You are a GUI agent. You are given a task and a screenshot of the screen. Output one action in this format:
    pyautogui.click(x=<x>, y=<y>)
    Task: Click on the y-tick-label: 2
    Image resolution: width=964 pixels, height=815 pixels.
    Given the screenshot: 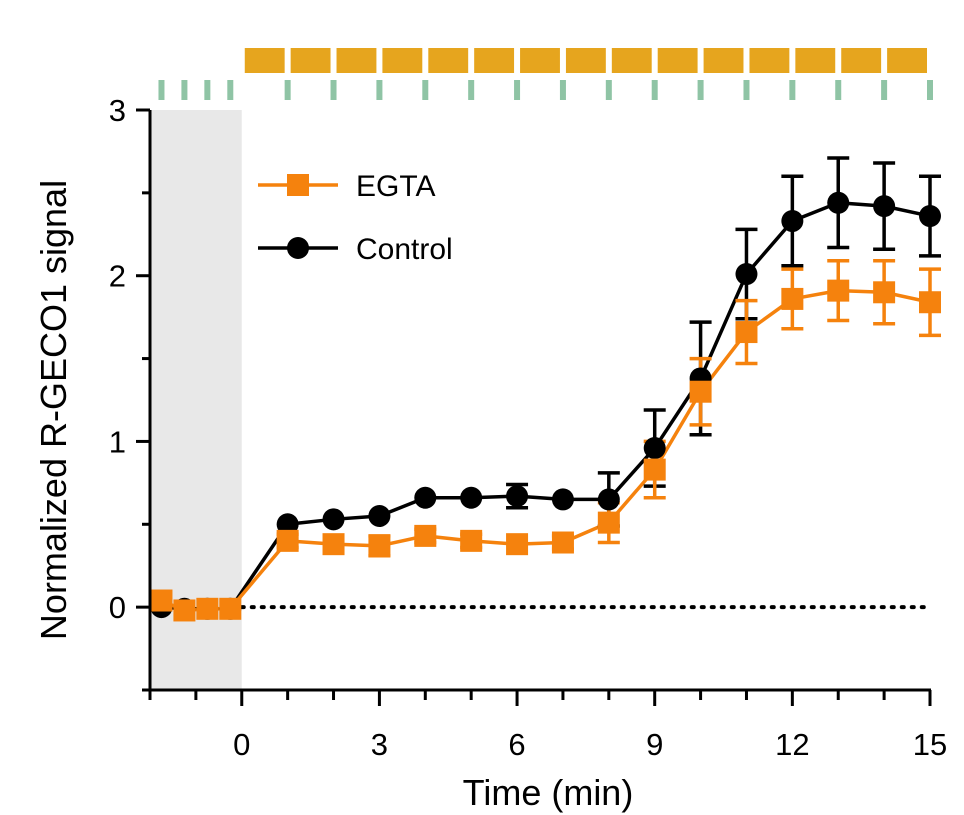 What is the action you would take?
    pyautogui.click(x=117, y=276)
    